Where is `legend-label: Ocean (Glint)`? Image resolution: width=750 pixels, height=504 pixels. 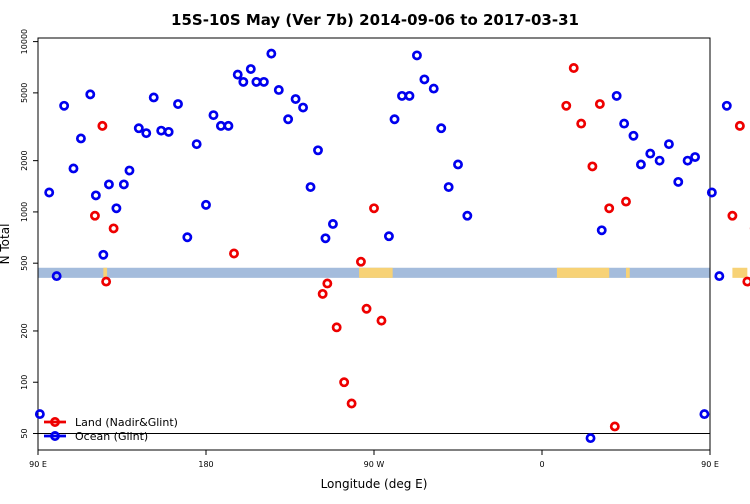
legend-label: Ocean (Glint) is located at coordinates (111, 436).